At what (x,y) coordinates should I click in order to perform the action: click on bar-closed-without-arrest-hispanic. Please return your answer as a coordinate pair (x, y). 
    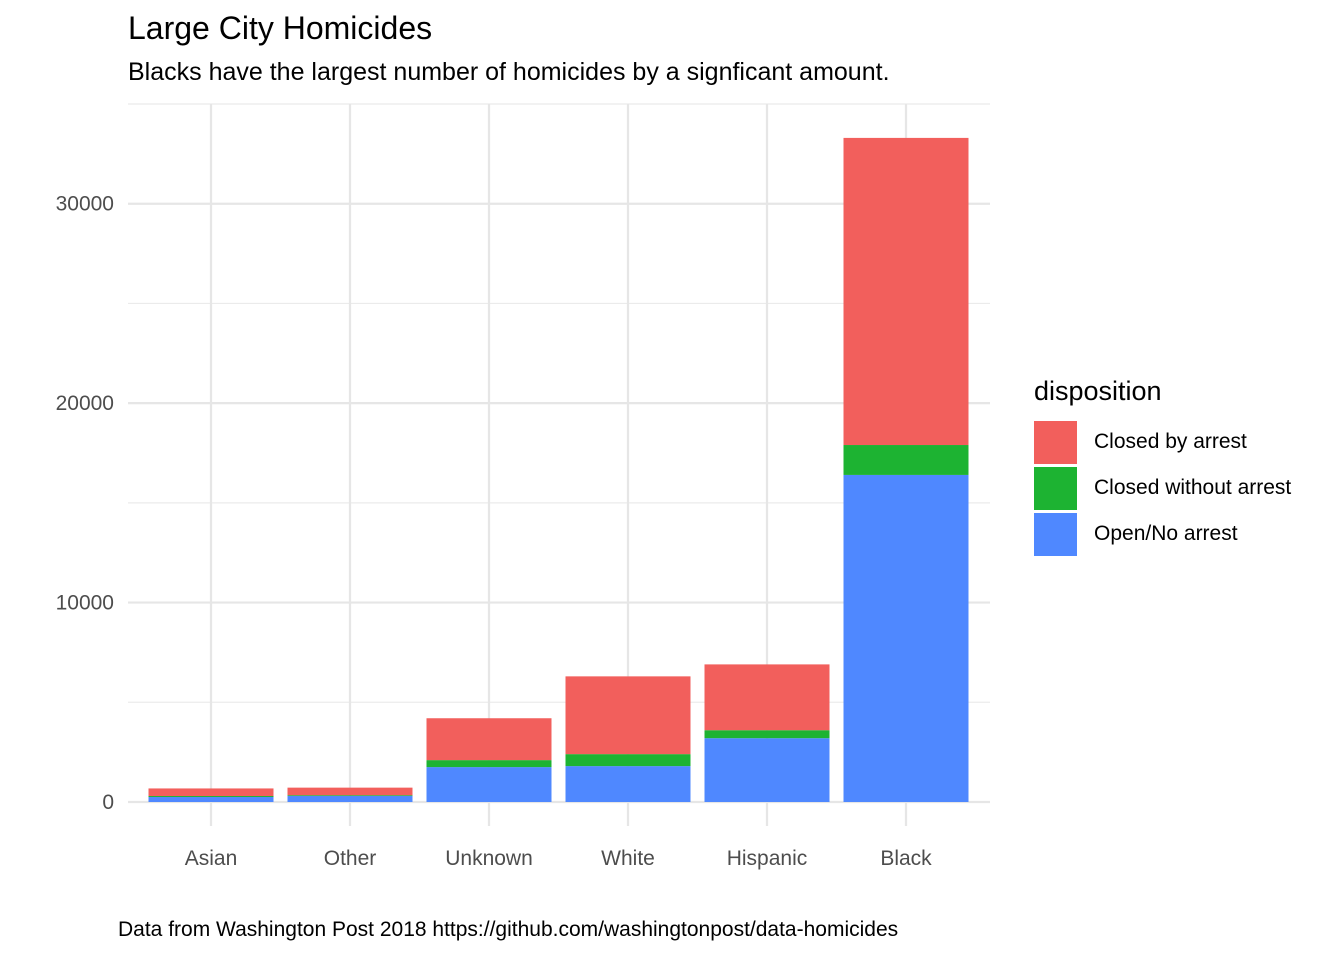
    Looking at the image, I should click on (767, 734).